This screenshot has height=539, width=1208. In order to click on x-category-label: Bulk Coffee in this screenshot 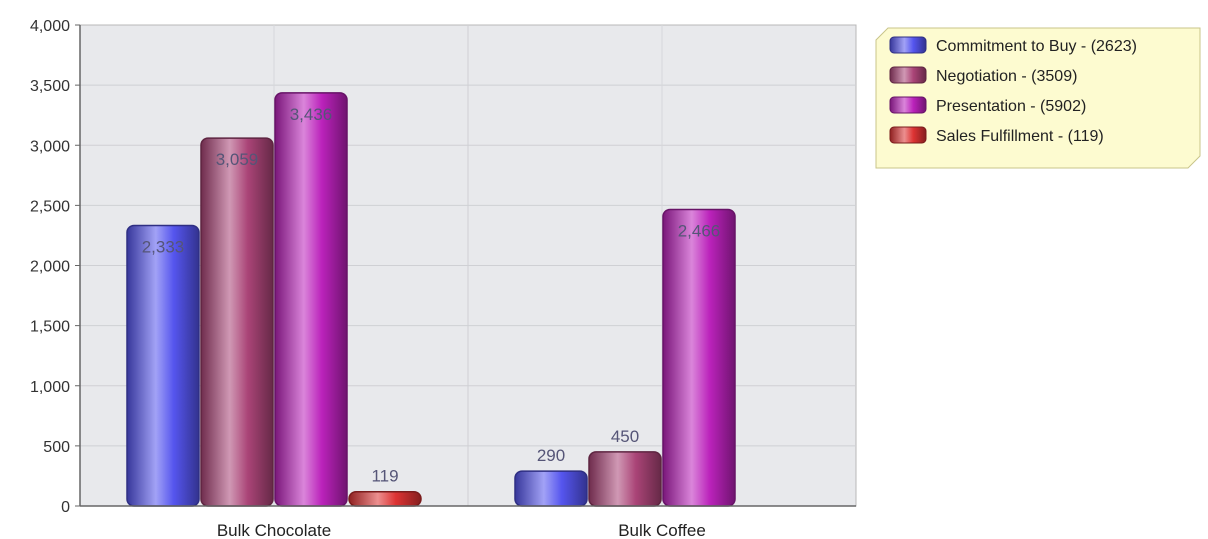, I will do `click(662, 530)`.